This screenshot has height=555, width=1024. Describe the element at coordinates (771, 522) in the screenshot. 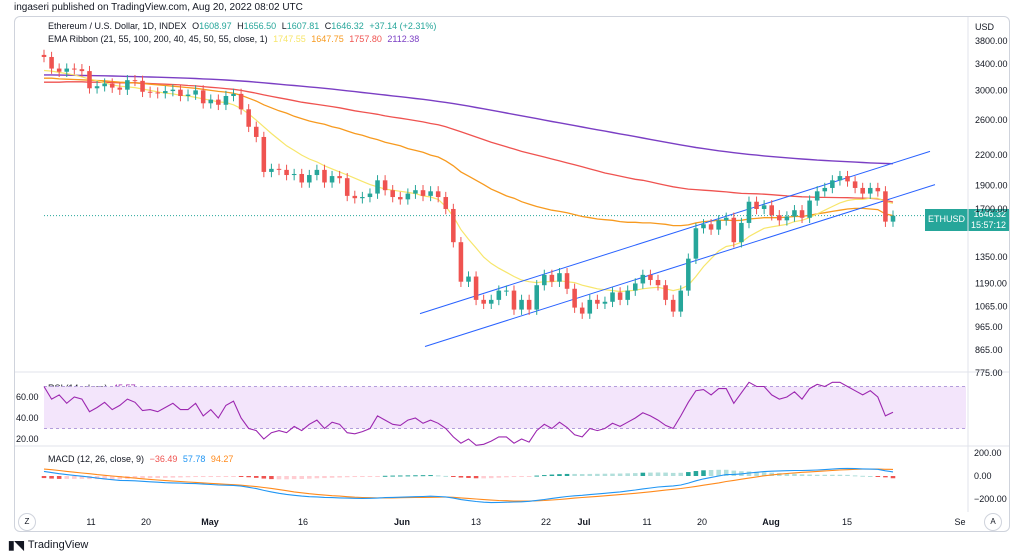

I see `x-axis-label: Aug` at that location.